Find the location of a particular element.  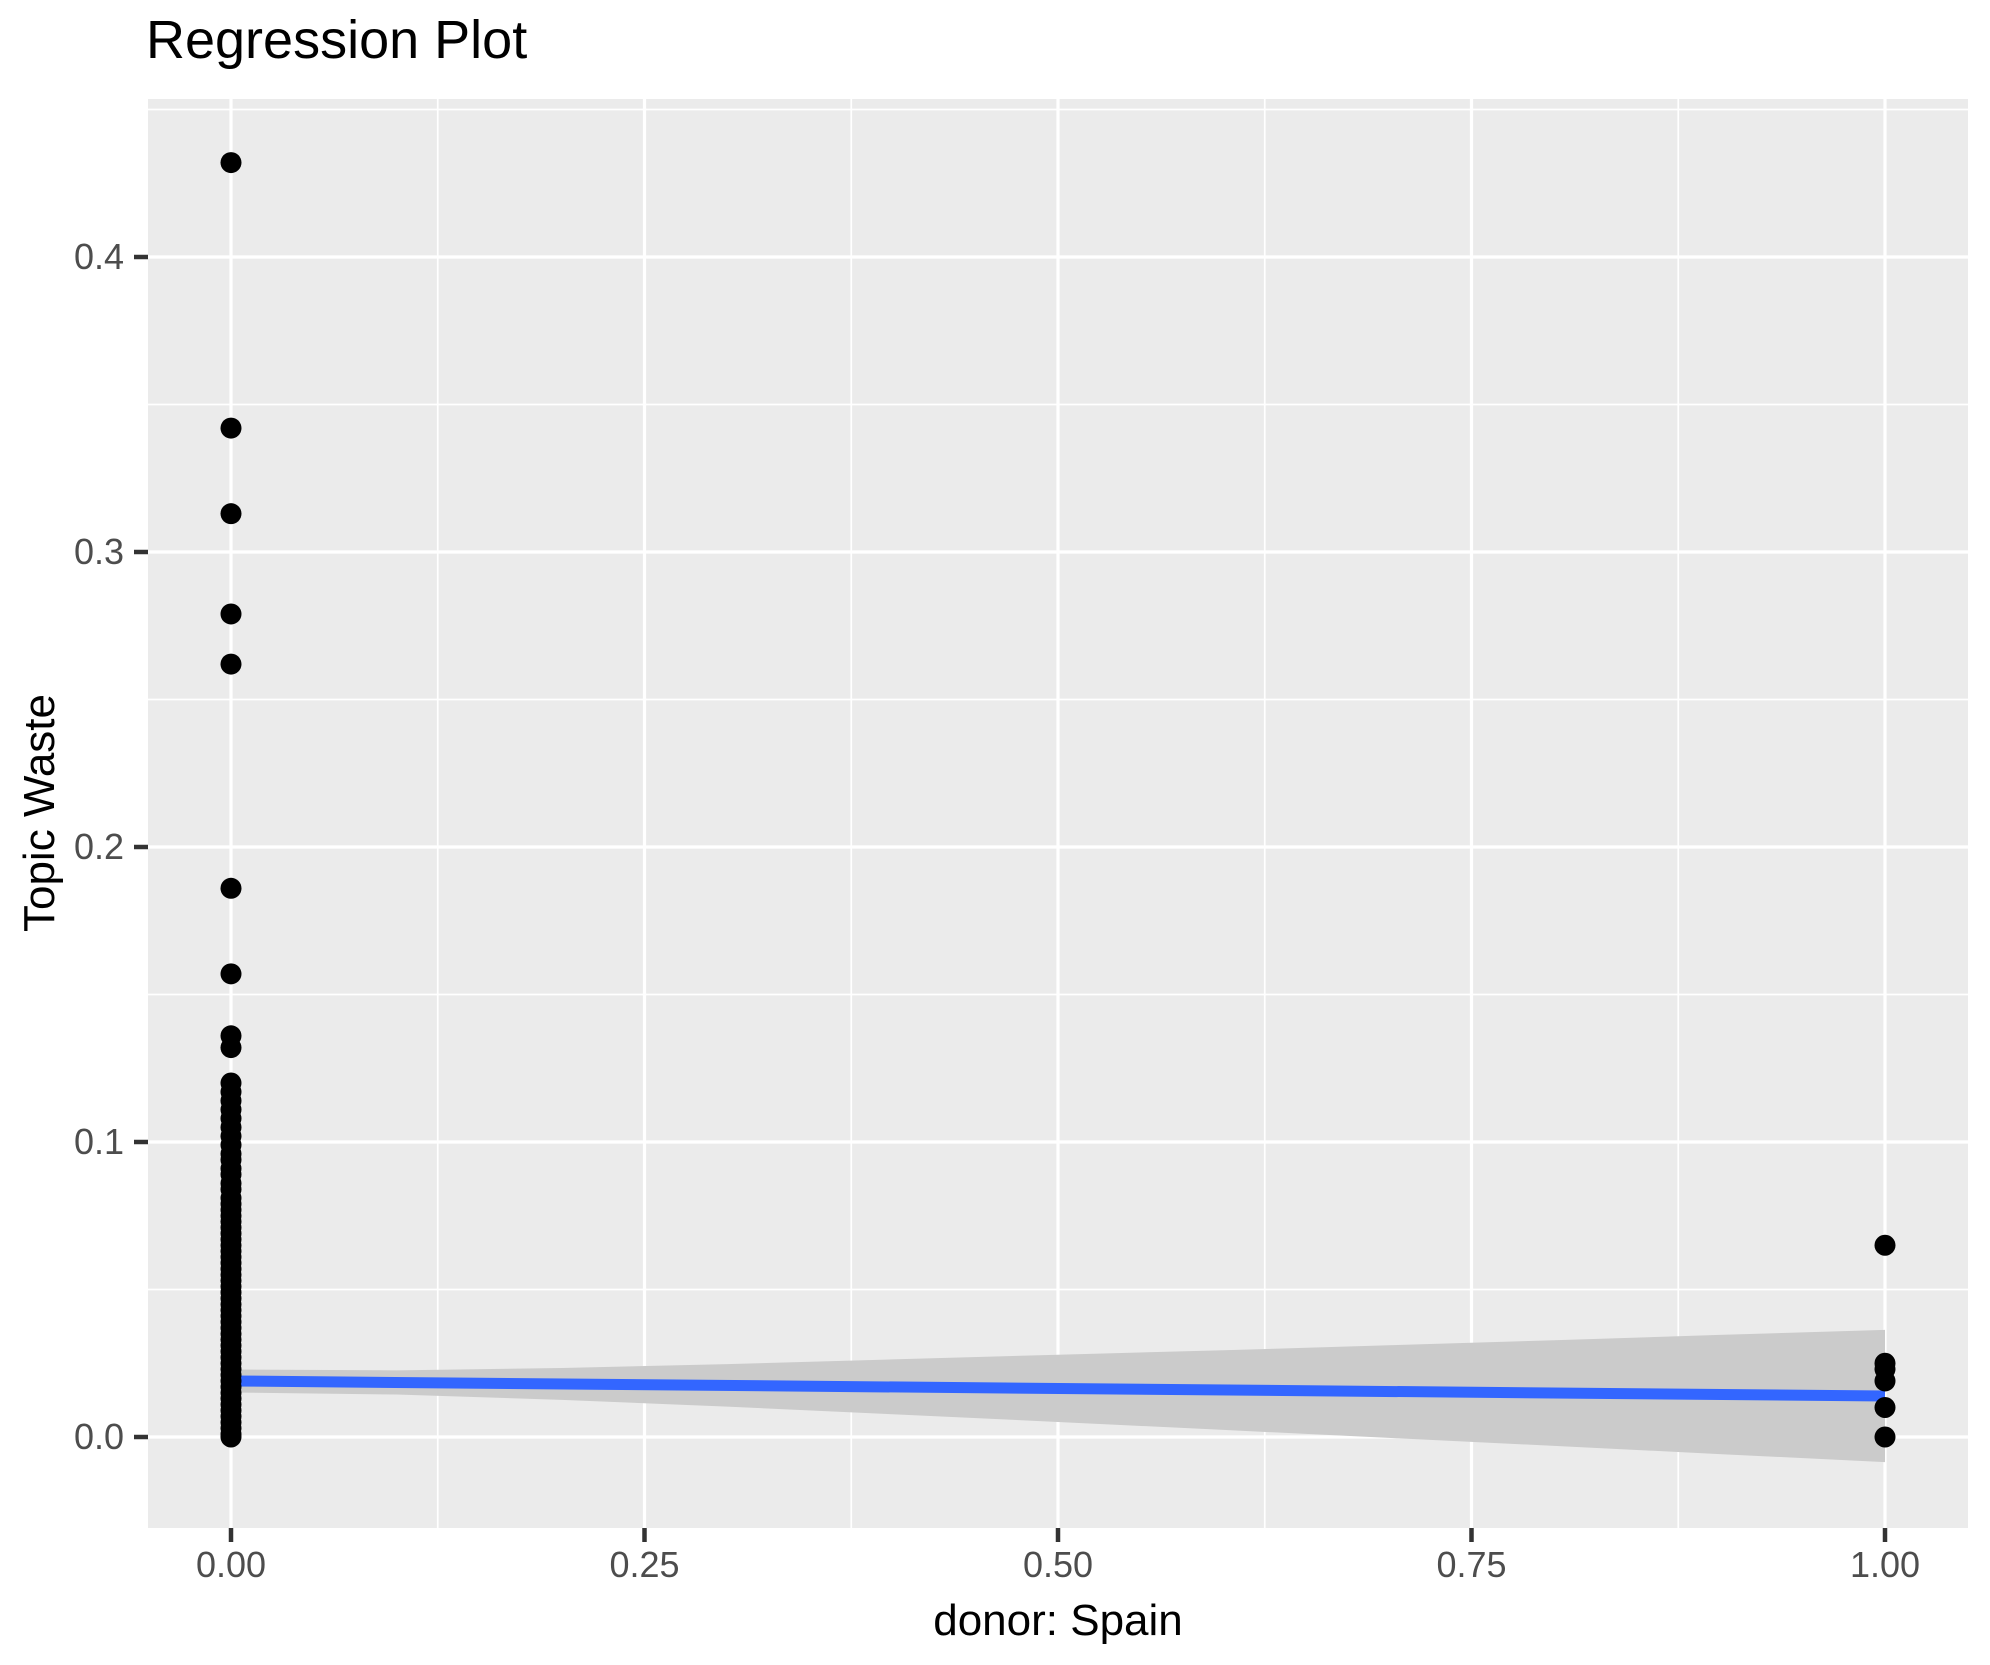

y-tick-label: 0.0 is located at coordinates (98, 1436).